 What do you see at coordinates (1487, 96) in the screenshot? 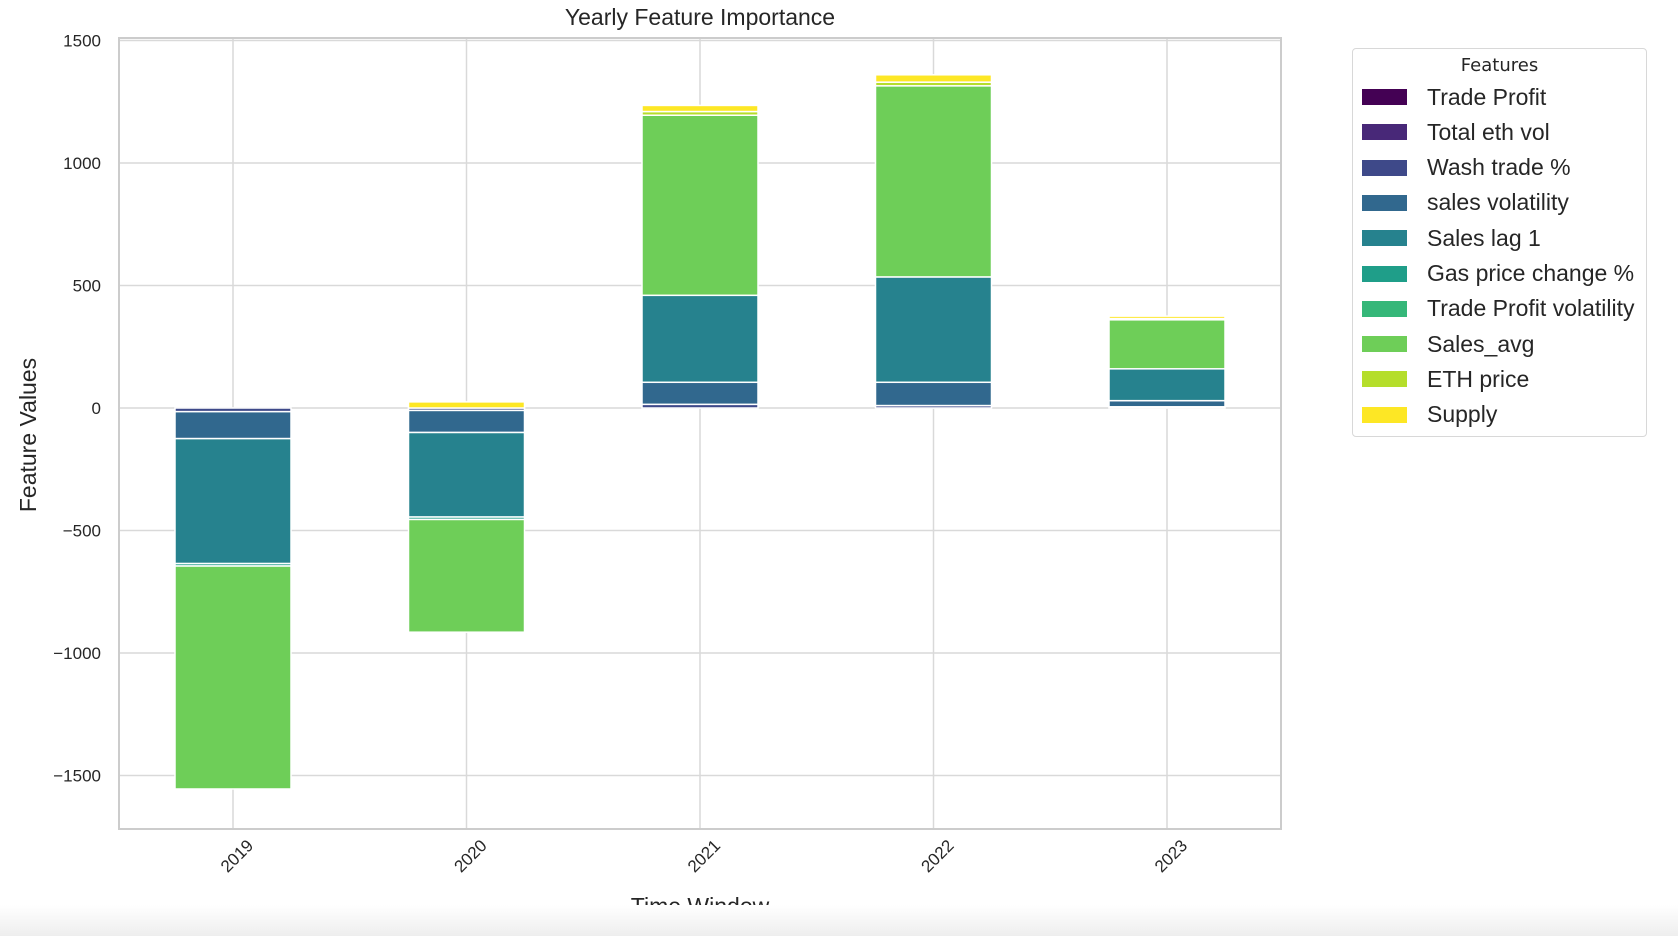
I see `legend-label: Trade Profit` at bounding box center [1487, 96].